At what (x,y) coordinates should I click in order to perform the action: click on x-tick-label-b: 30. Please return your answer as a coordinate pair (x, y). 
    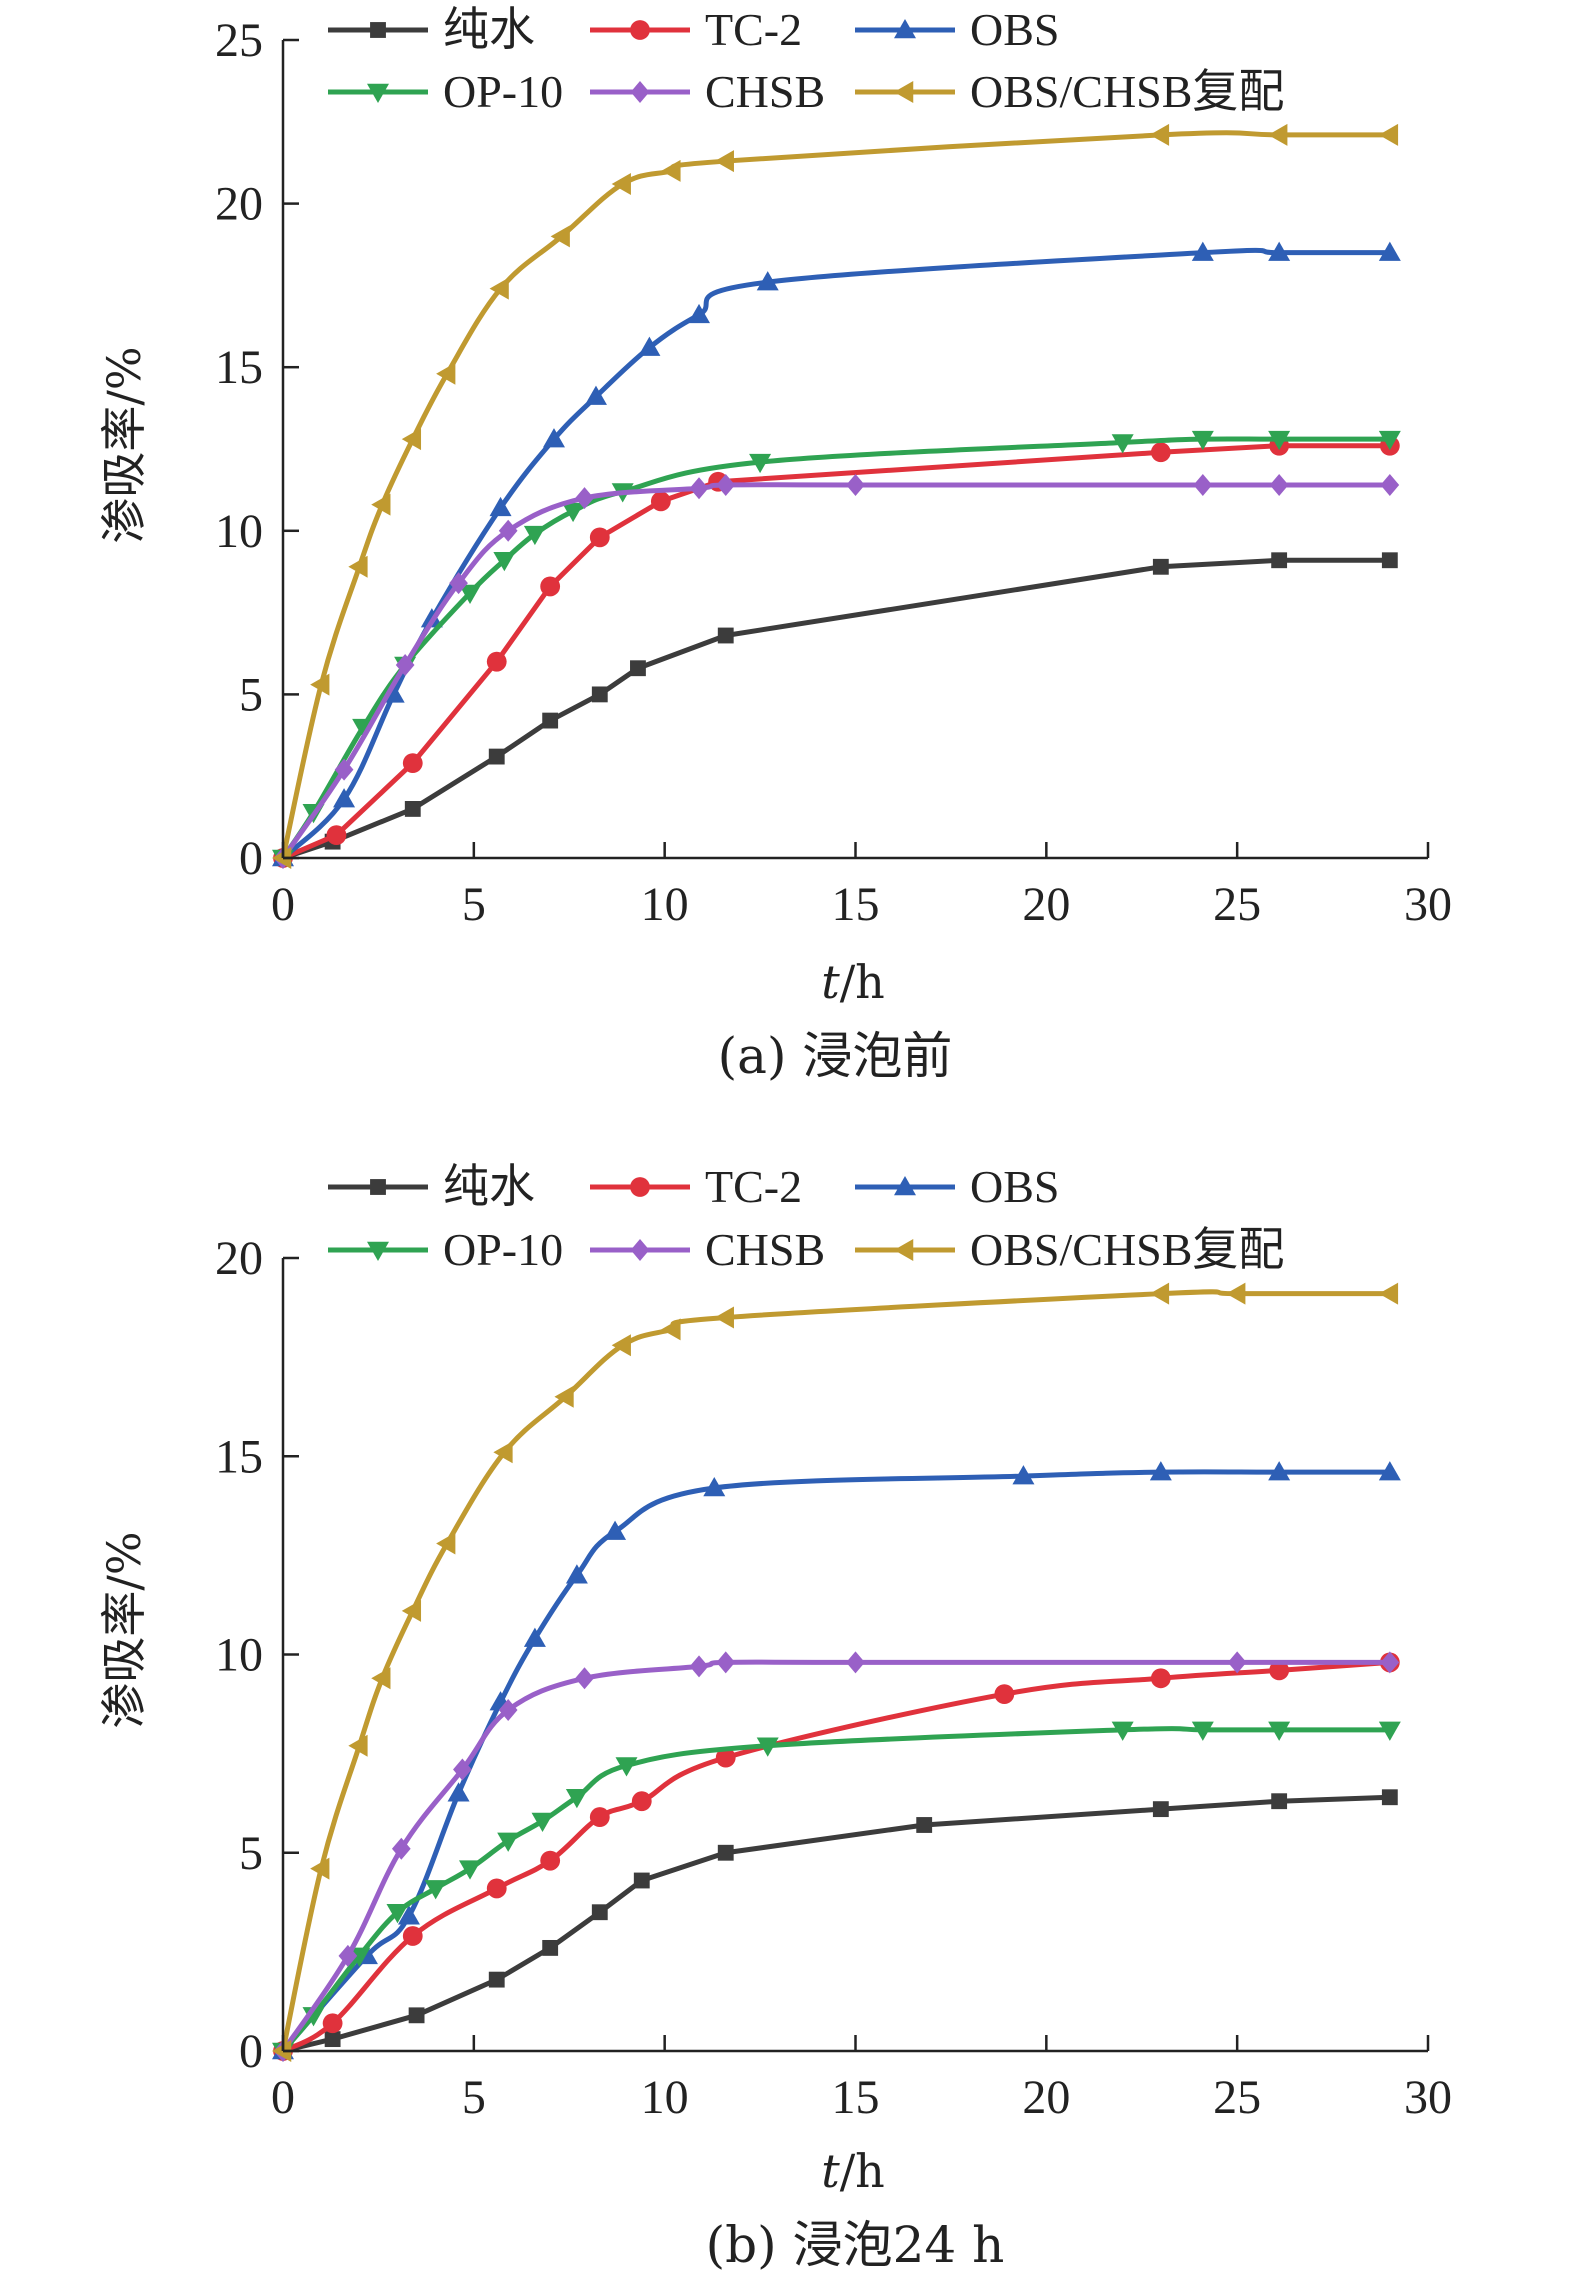
    Looking at the image, I should click on (1428, 2097).